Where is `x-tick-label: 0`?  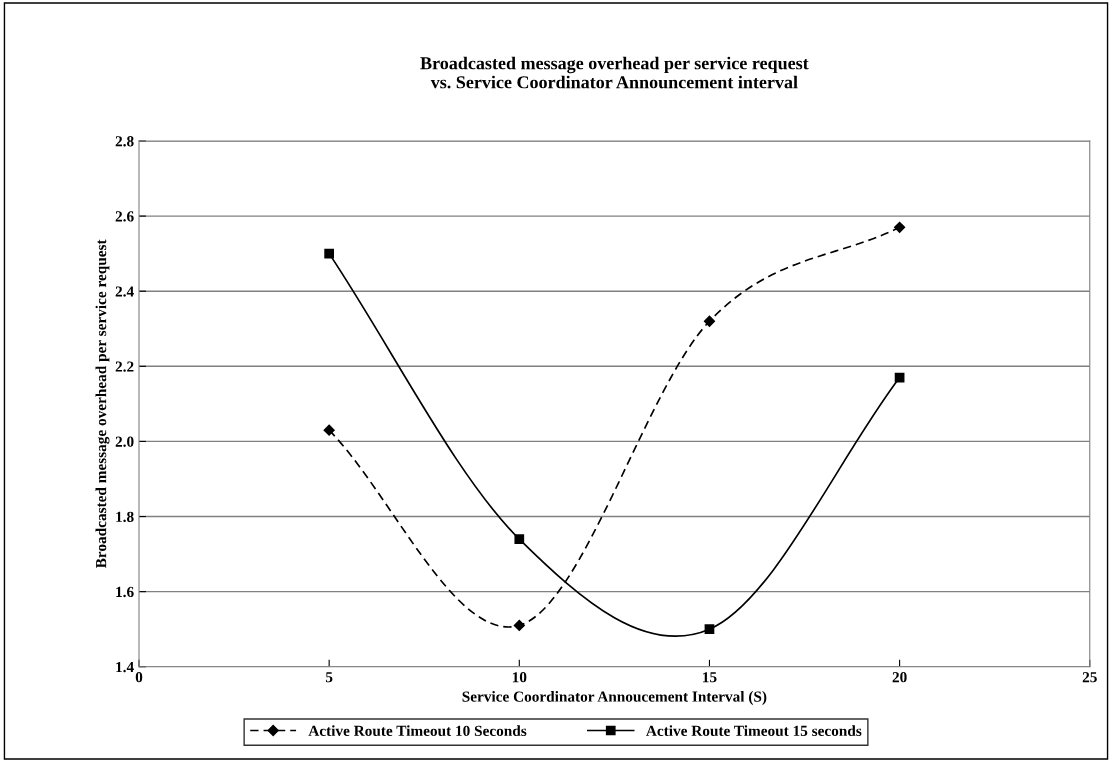
x-tick-label: 0 is located at coordinates (139, 677).